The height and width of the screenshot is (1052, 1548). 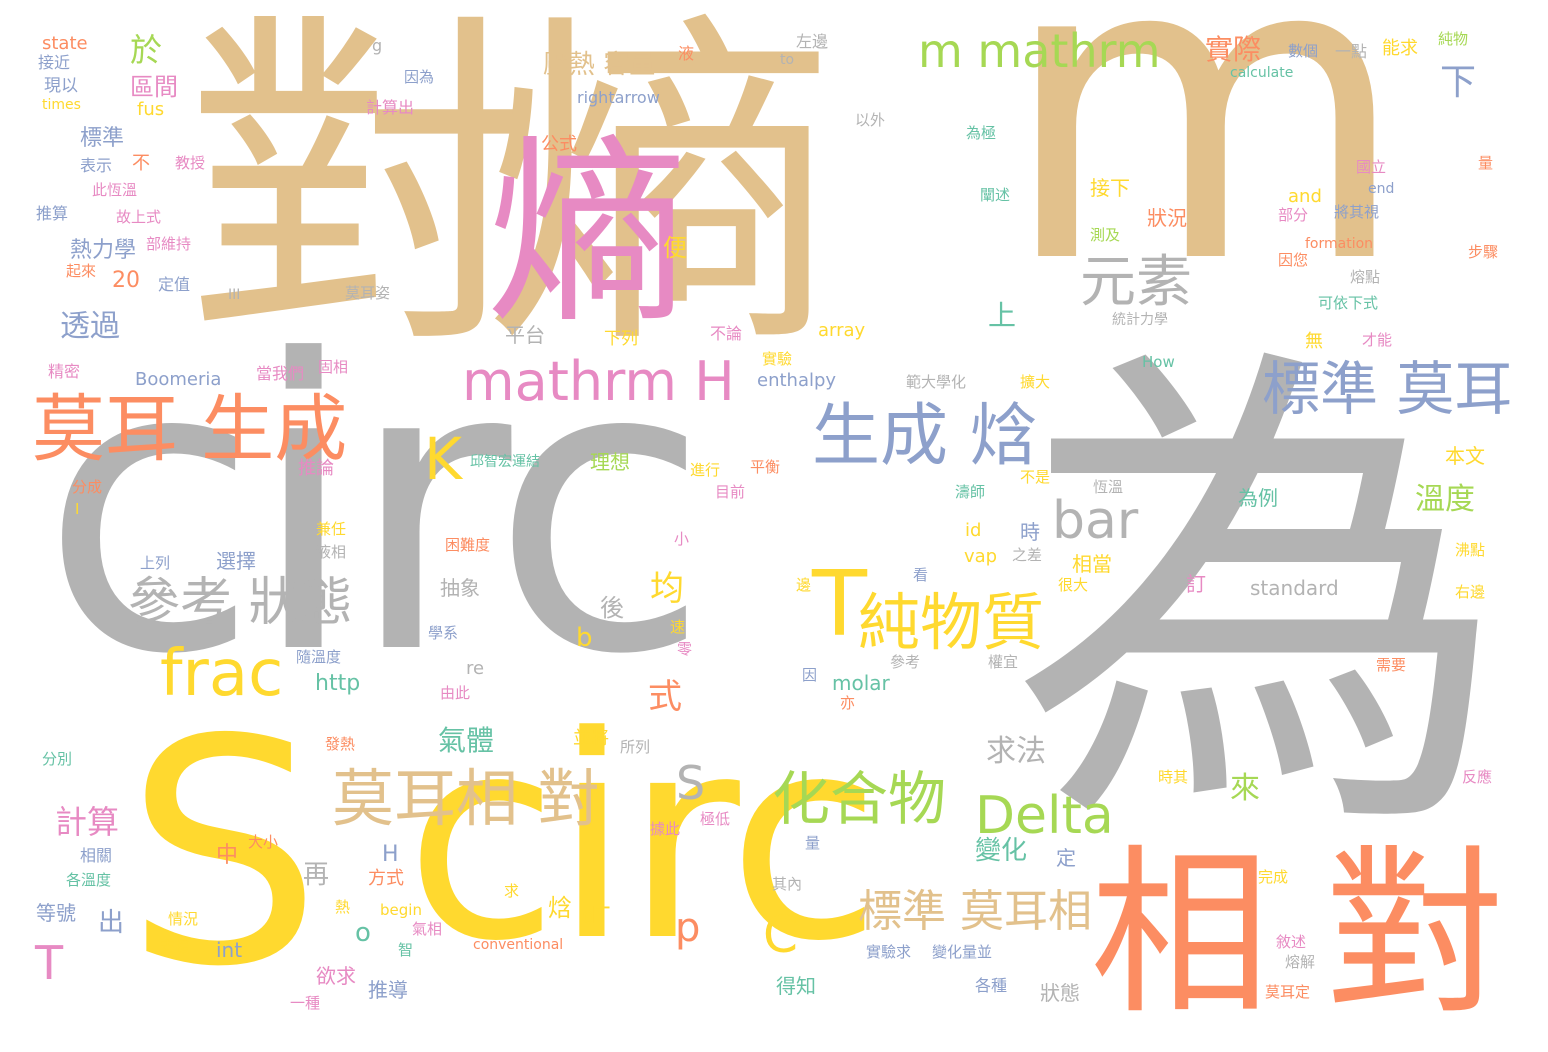 I want to click on cloud-word: 對, so click(x=1415, y=934).